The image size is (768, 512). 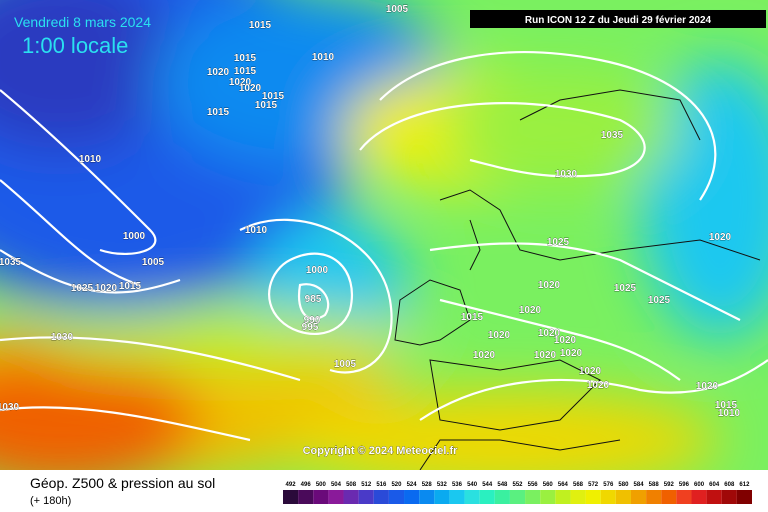 I want to click on legend-label: 532, so click(x=442, y=485).